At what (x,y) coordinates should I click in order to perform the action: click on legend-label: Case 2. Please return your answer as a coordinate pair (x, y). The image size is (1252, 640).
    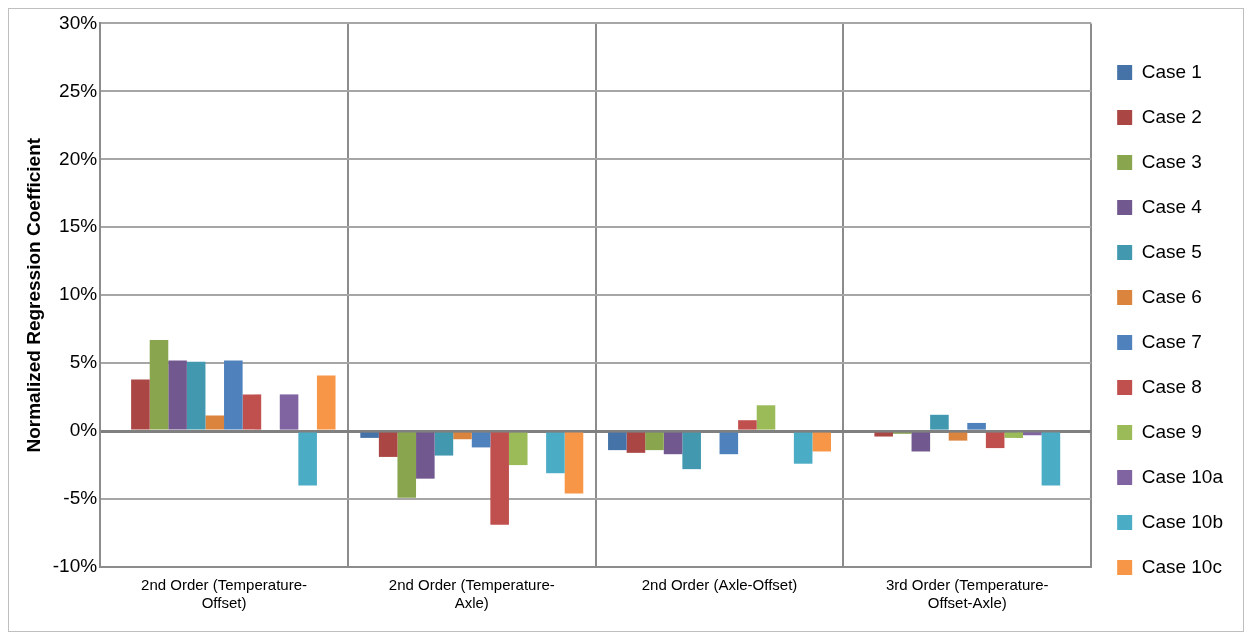
    Looking at the image, I should click on (1171, 116).